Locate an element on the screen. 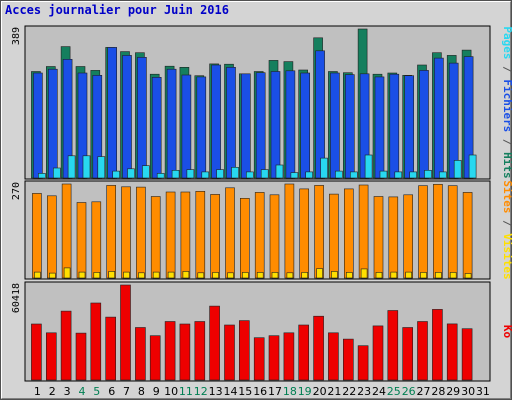 This screenshot has width=512, height=401. x-tick-label-31: 31 is located at coordinates (483, 391).